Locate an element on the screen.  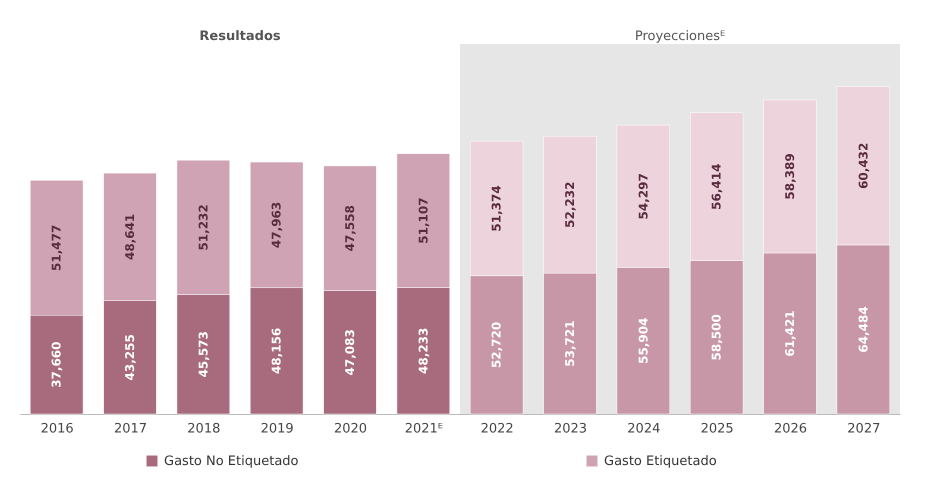
data-label: 58,389 is located at coordinates (790, 176).